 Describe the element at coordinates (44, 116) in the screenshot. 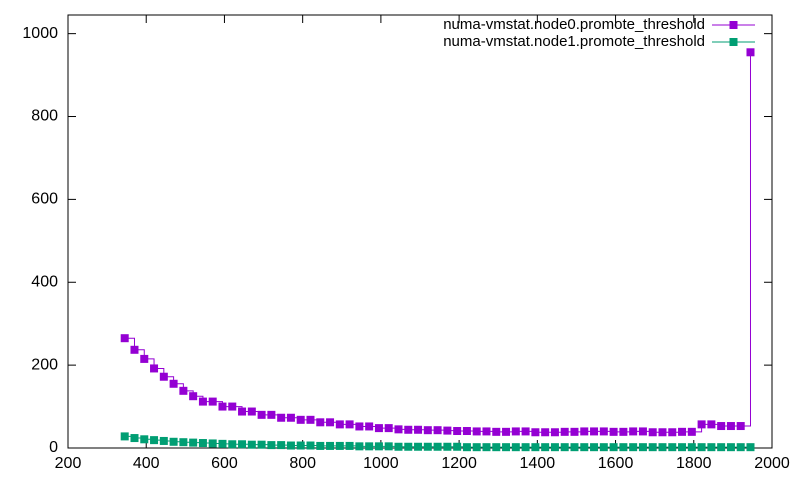

I see `y-tick-label: 800` at that location.